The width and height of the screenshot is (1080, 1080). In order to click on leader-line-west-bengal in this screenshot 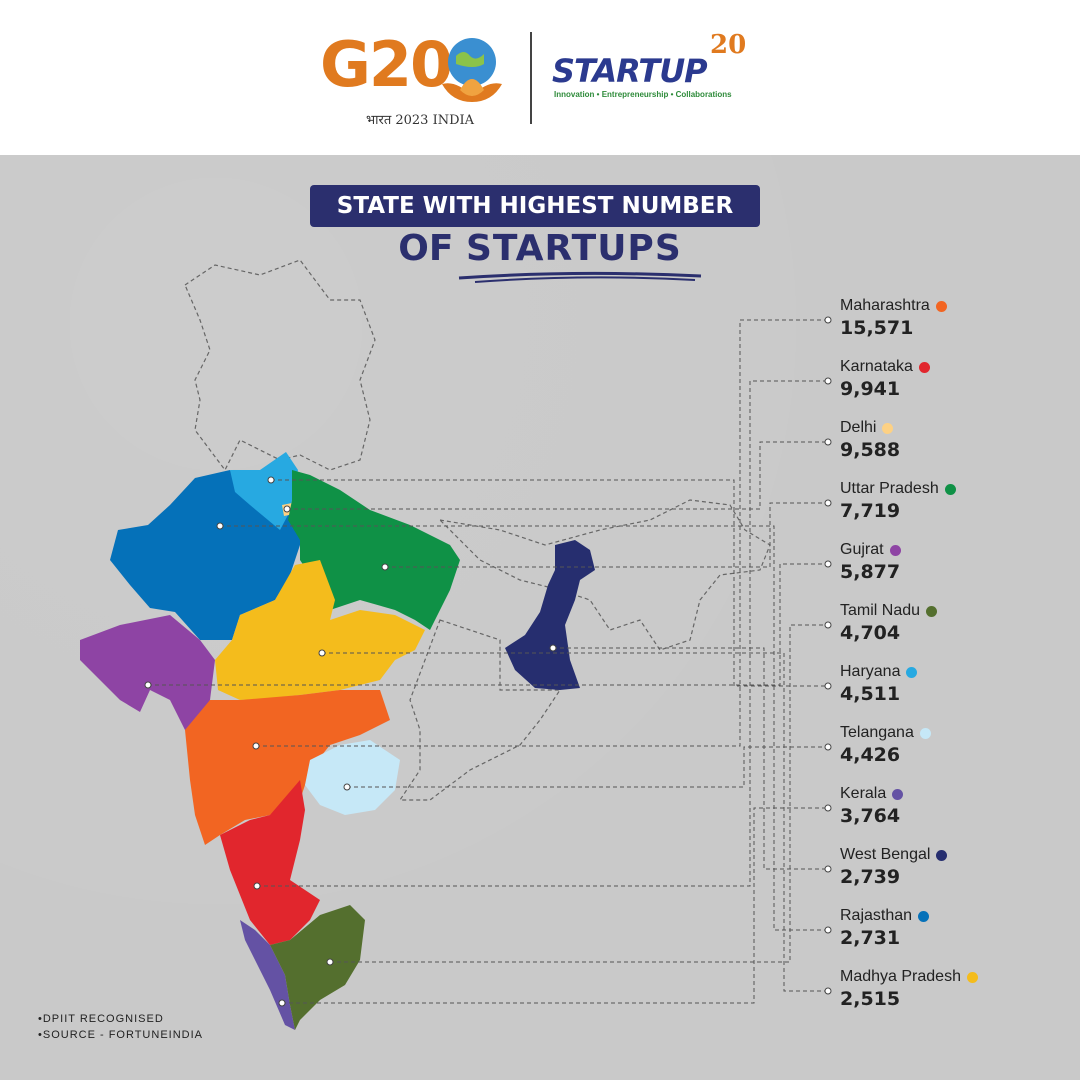, I will do `click(690, 758)`.